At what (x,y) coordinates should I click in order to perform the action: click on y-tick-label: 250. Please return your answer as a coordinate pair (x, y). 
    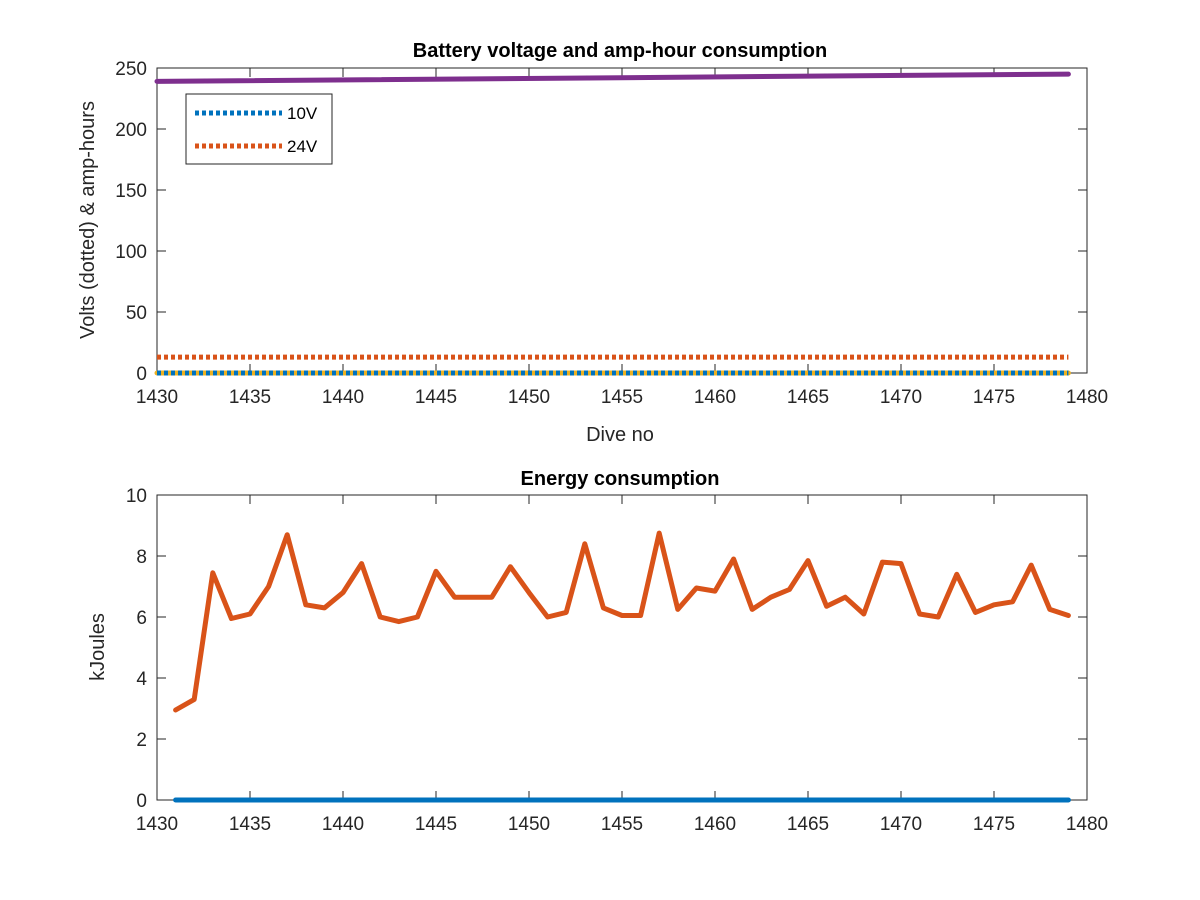
    Looking at the image, I should click on (131, 69).